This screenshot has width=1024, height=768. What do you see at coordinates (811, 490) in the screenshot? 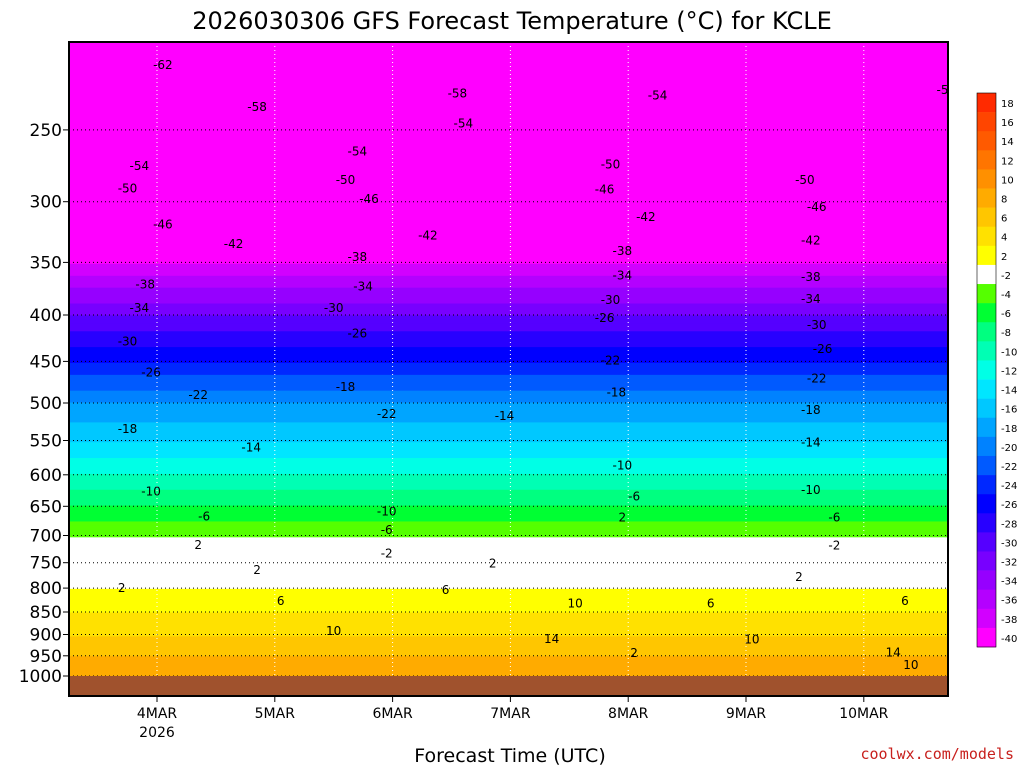
I see `contour-label: -10` at bounding box center [811, 490].